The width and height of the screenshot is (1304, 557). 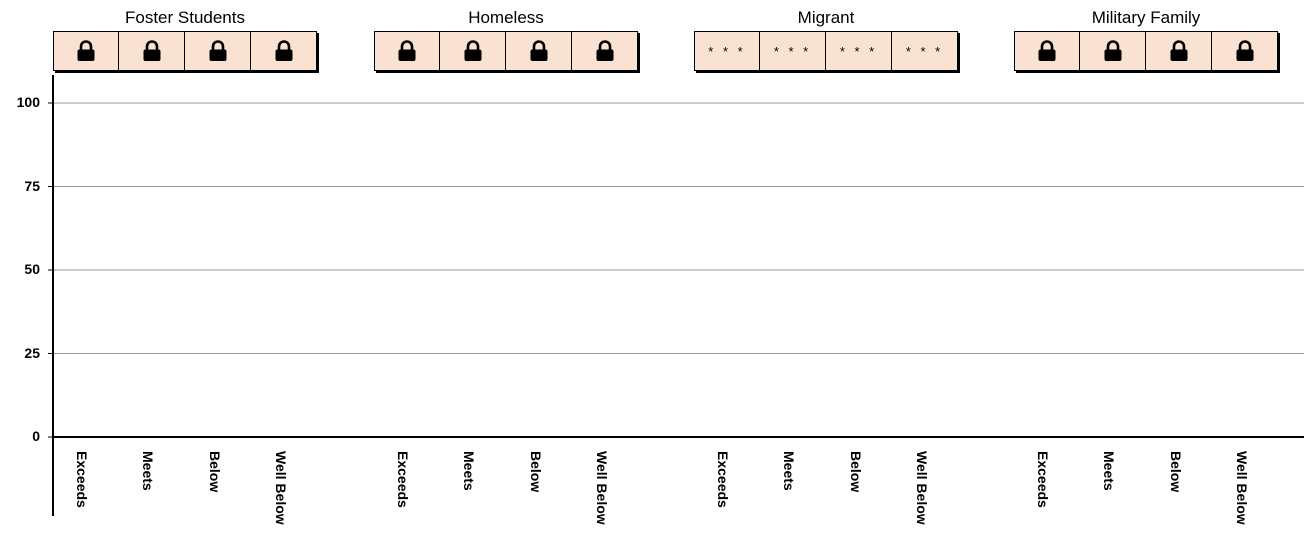 I want to click on group-title-military-family: Military Family, so click(x=1146, y=17).